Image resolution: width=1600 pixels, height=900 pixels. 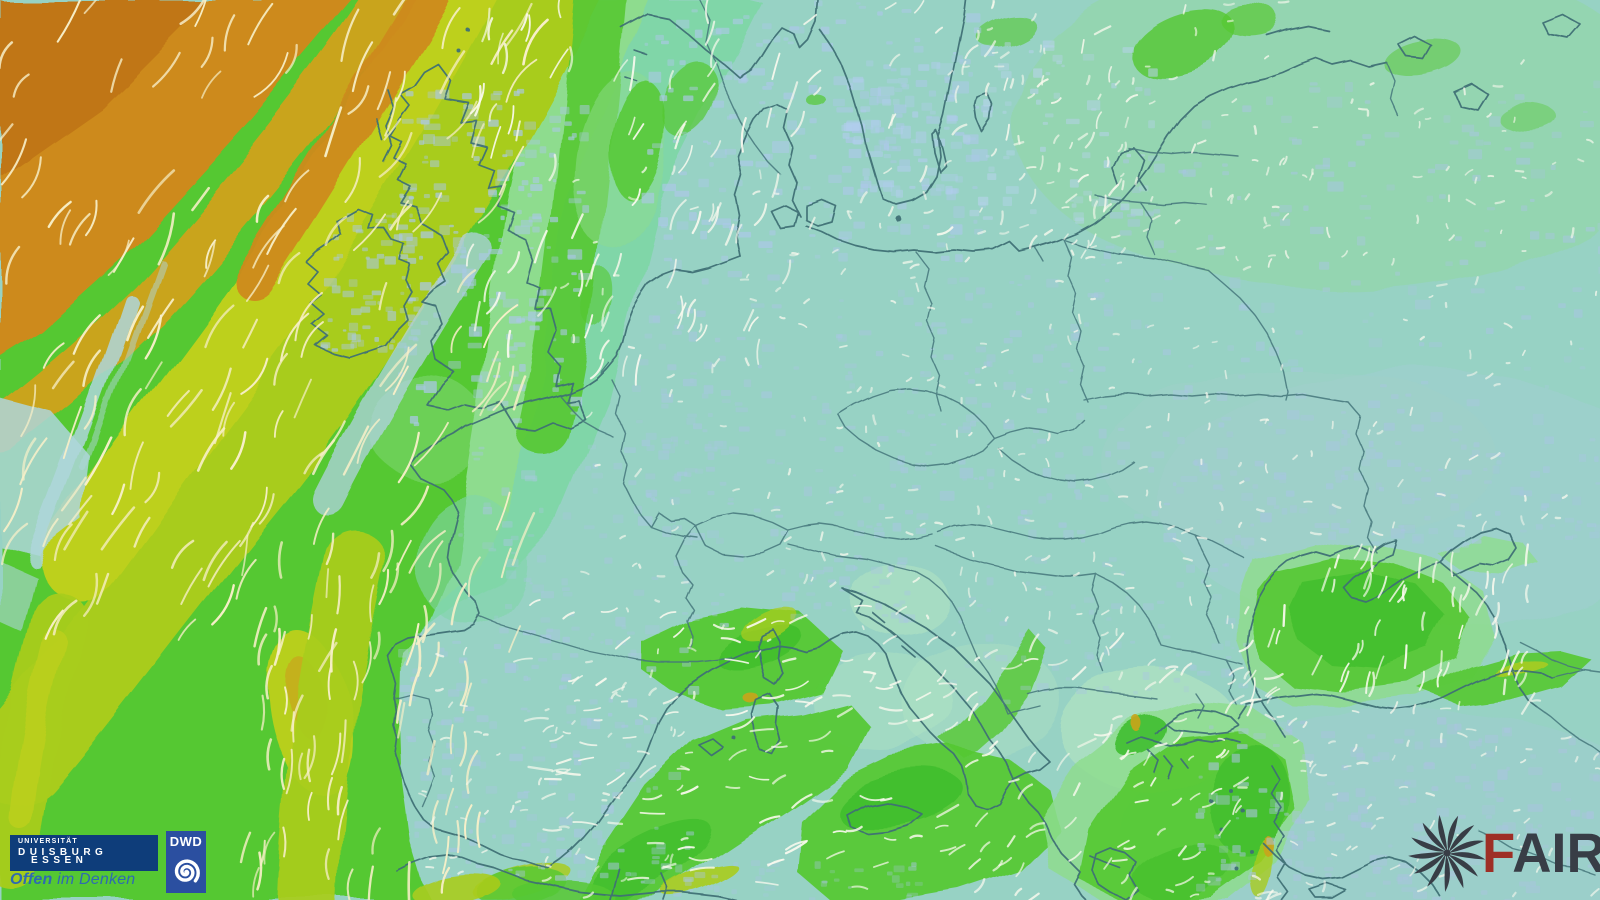 I want to click on coastline-denmark, so click(x=786, y=180).